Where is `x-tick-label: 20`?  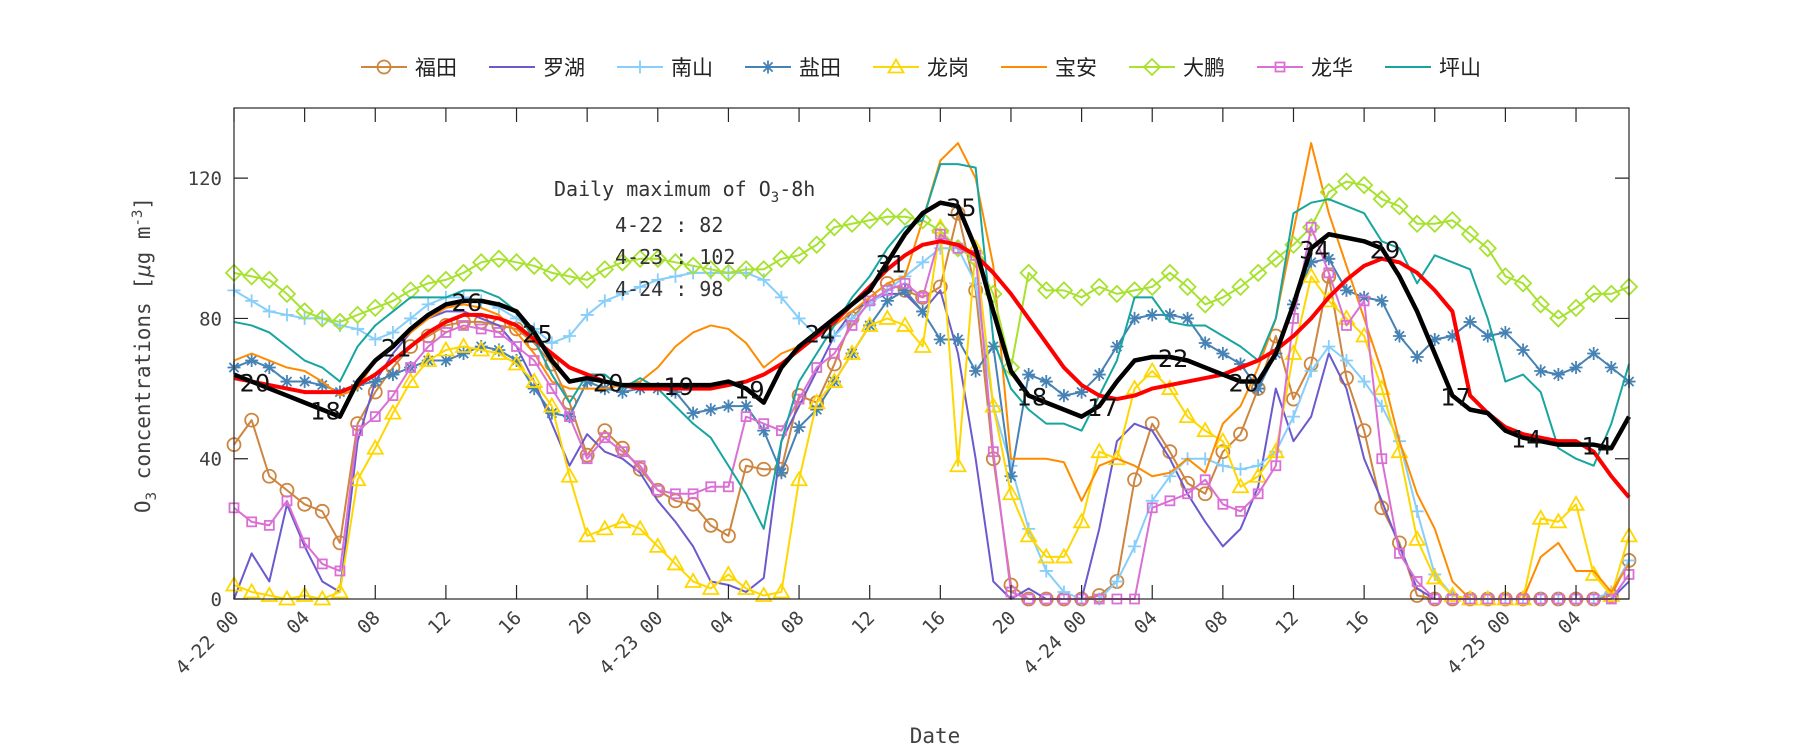
x-tick-label: 20 is located at coordinates (1429, 623).